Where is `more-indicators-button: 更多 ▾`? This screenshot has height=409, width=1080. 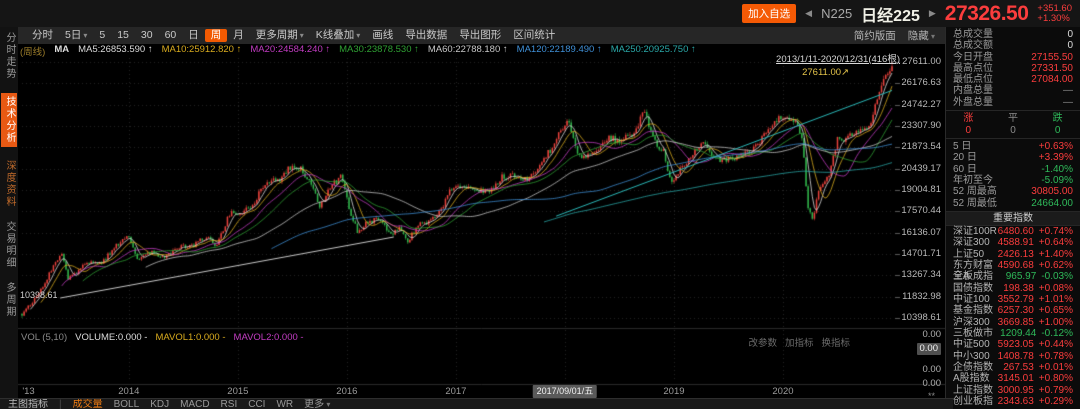 more-indicators-button: 更多 ▾ is located at coordinates (317, 404).